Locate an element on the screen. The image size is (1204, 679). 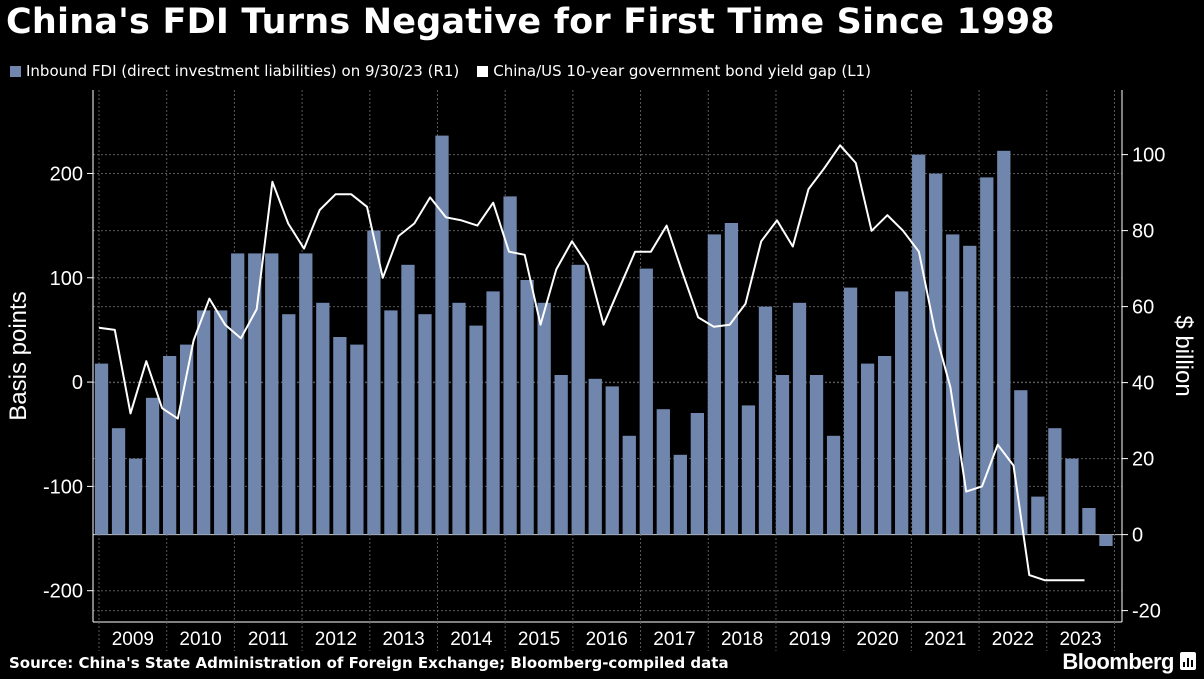
left-axis-tick-label: 0 is located at coordinates (77, 383).